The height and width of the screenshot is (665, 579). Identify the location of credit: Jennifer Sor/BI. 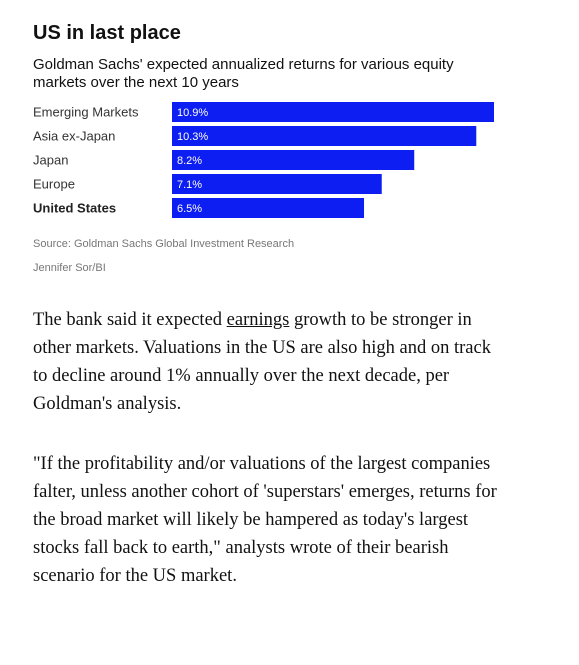
(69, 268).